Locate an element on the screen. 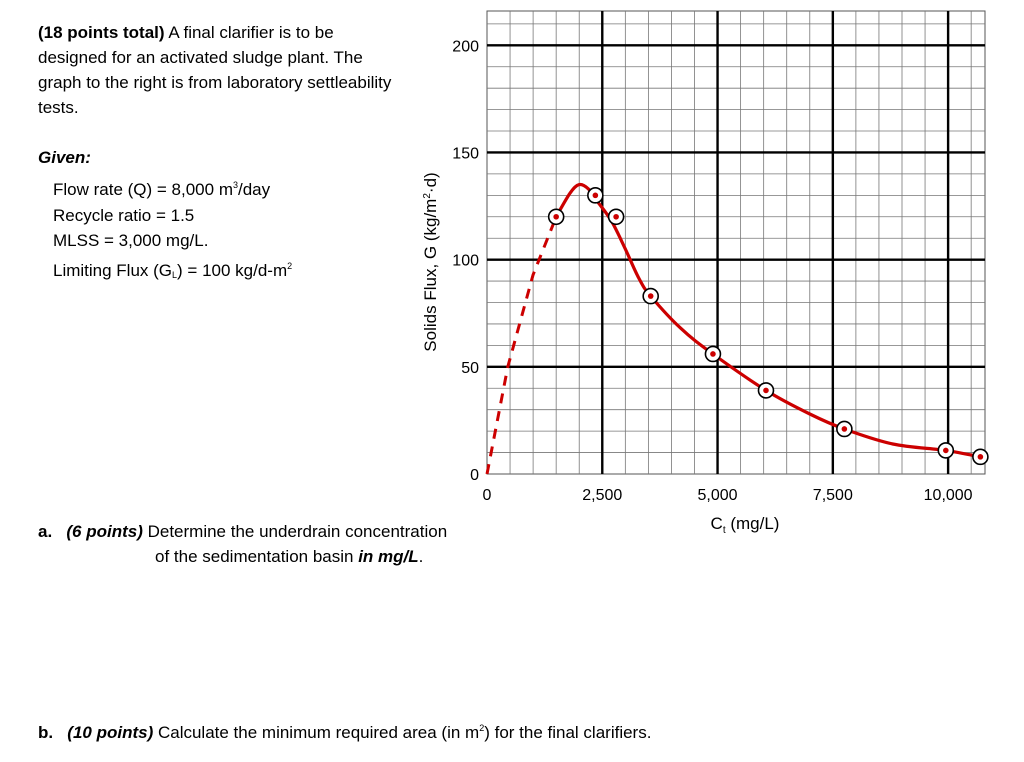  question-b-points: (10 points) is located at coordinates (110, 732).